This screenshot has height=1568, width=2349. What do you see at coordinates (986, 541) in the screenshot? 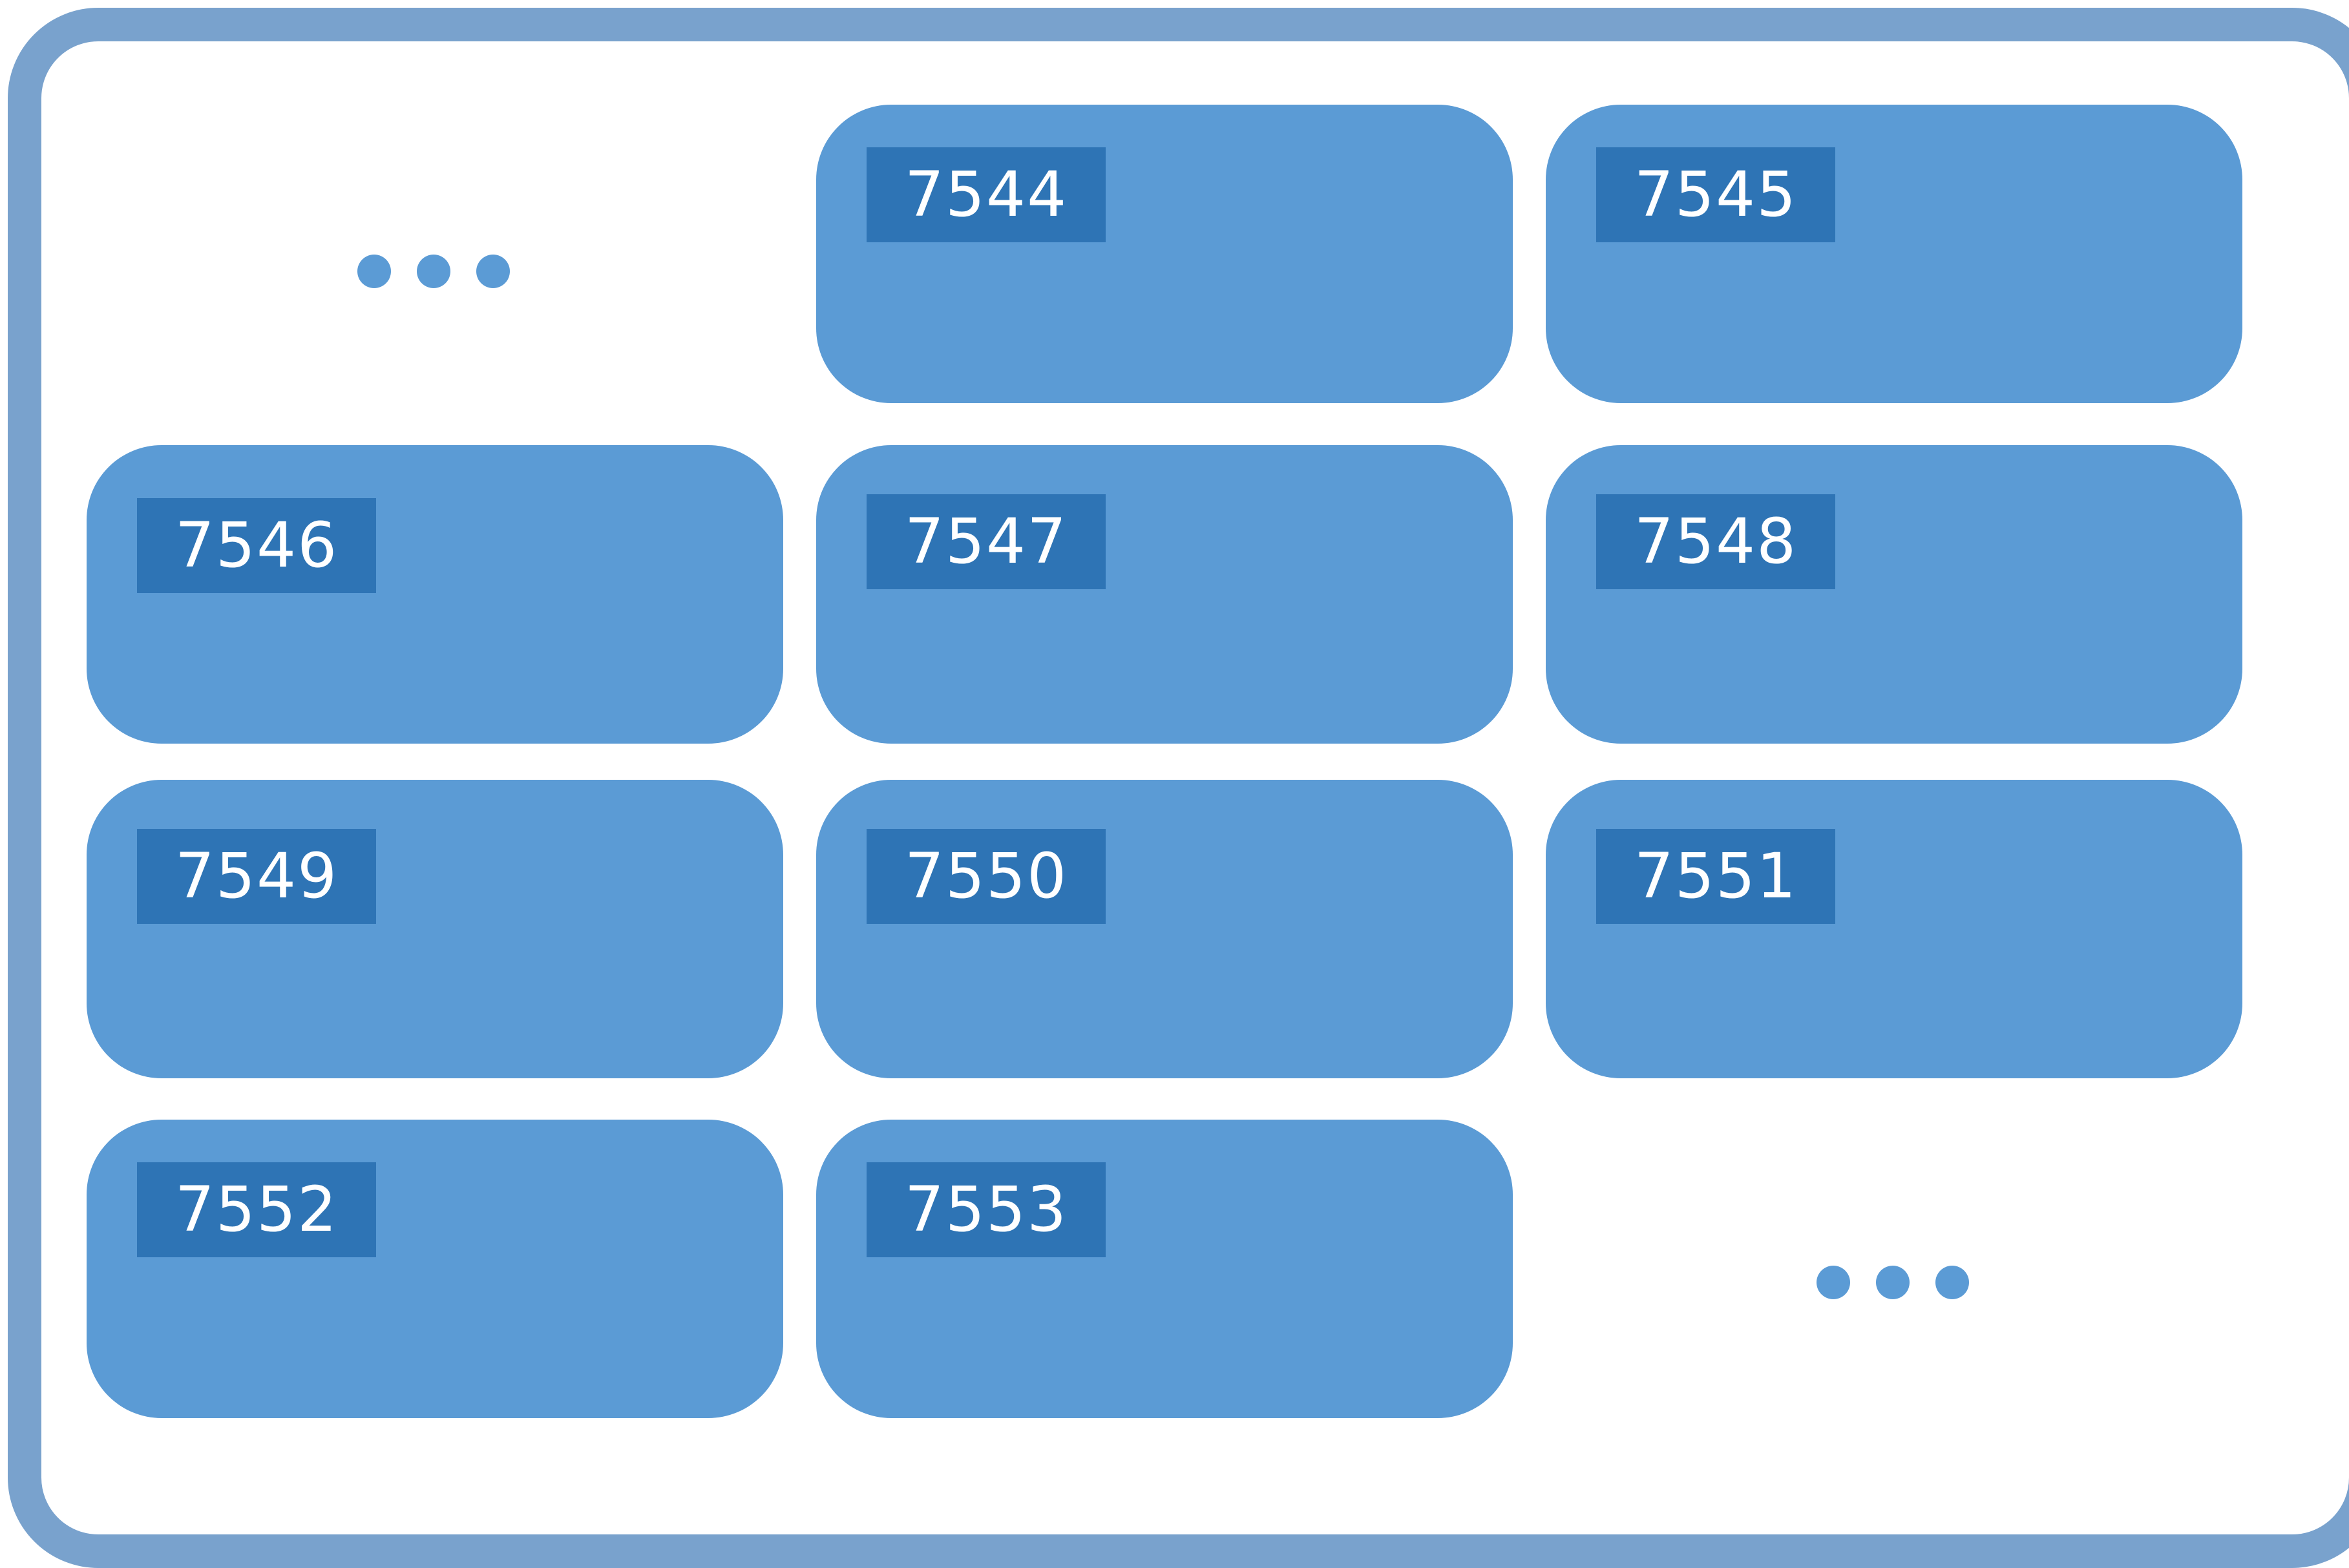
I see `cell-id-label: 7547` at bounding box center [986, 541].